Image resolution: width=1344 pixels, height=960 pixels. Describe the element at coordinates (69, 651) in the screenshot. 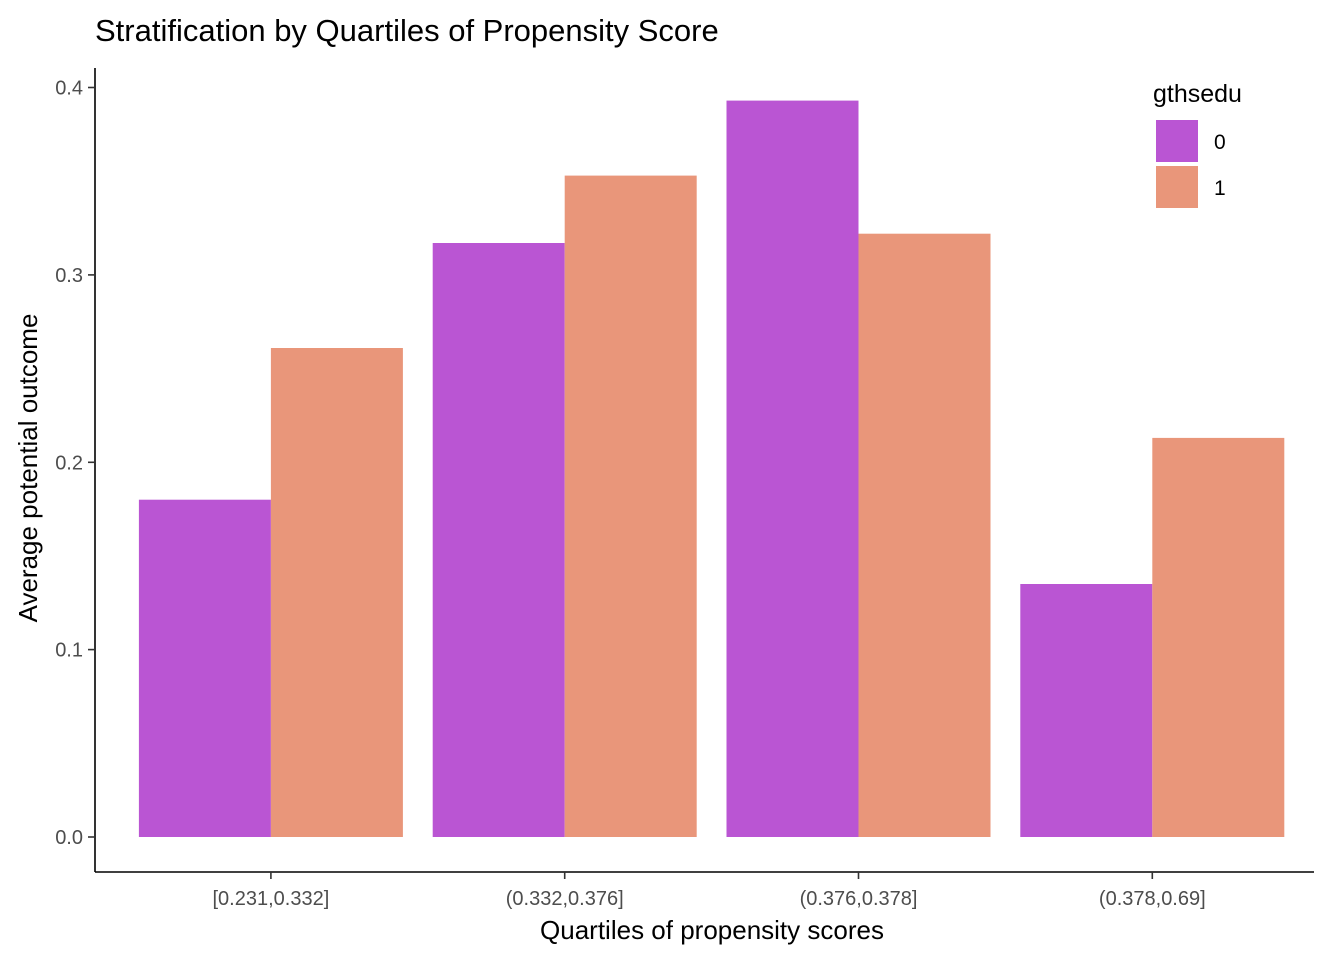

I see `y-tick-label: 0.1` at that location.